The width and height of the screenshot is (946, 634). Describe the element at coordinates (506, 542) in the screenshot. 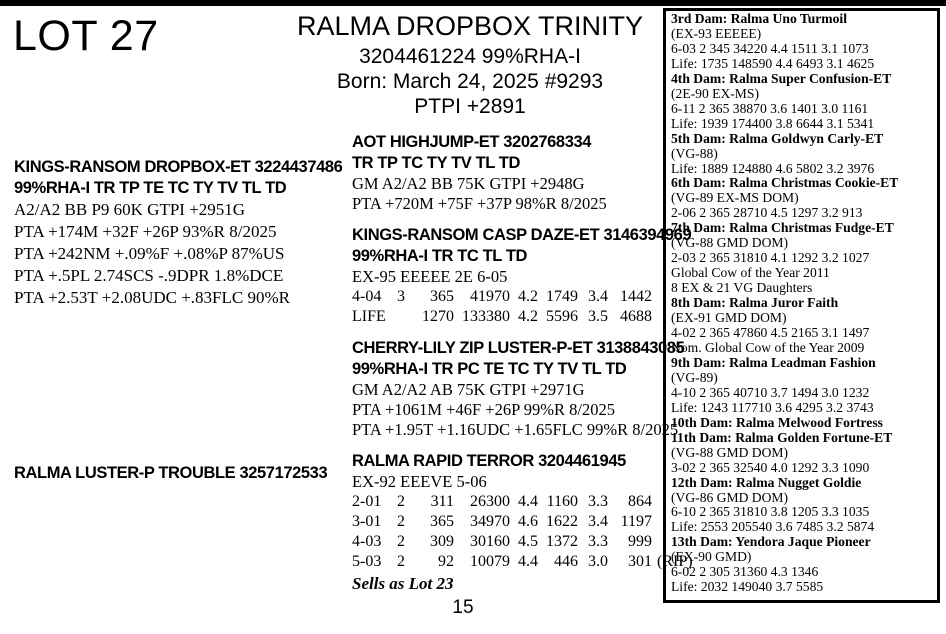

I see `lactation-row: 4-03 2 309 30160 4.5 1372 3.3 999` at that location.